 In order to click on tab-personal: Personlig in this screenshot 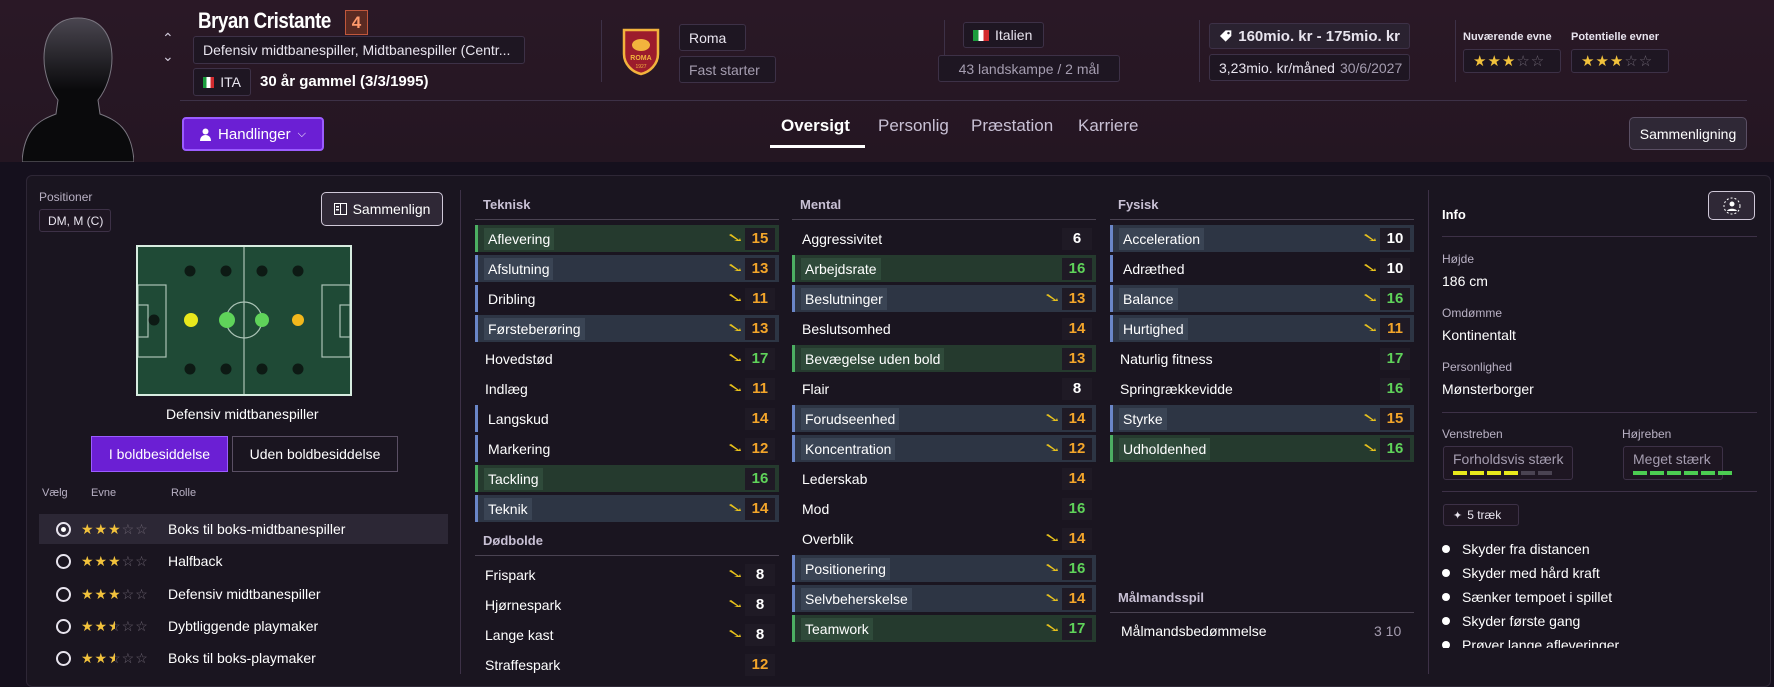, I will do `click(913, 125)`.